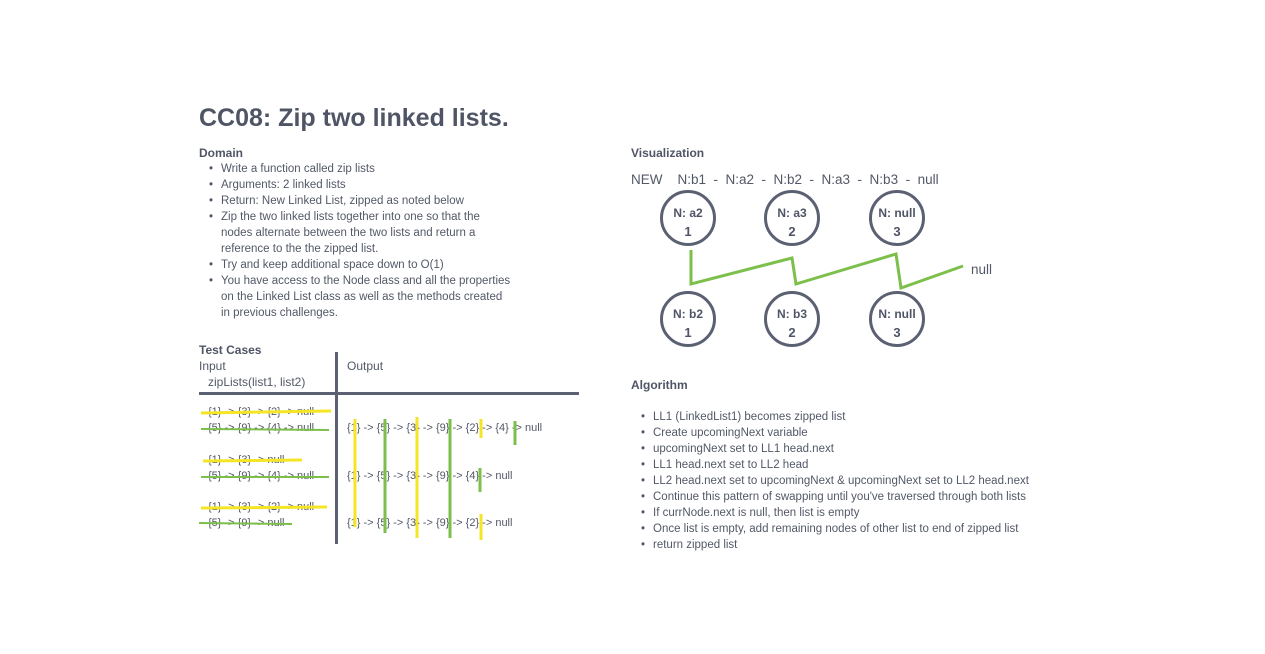 This screenshot has height=654, width=1265. Describe the element at coordinates (230, 350) in the screenshot. I see `test-cases-heading: Test Cases` at that location.